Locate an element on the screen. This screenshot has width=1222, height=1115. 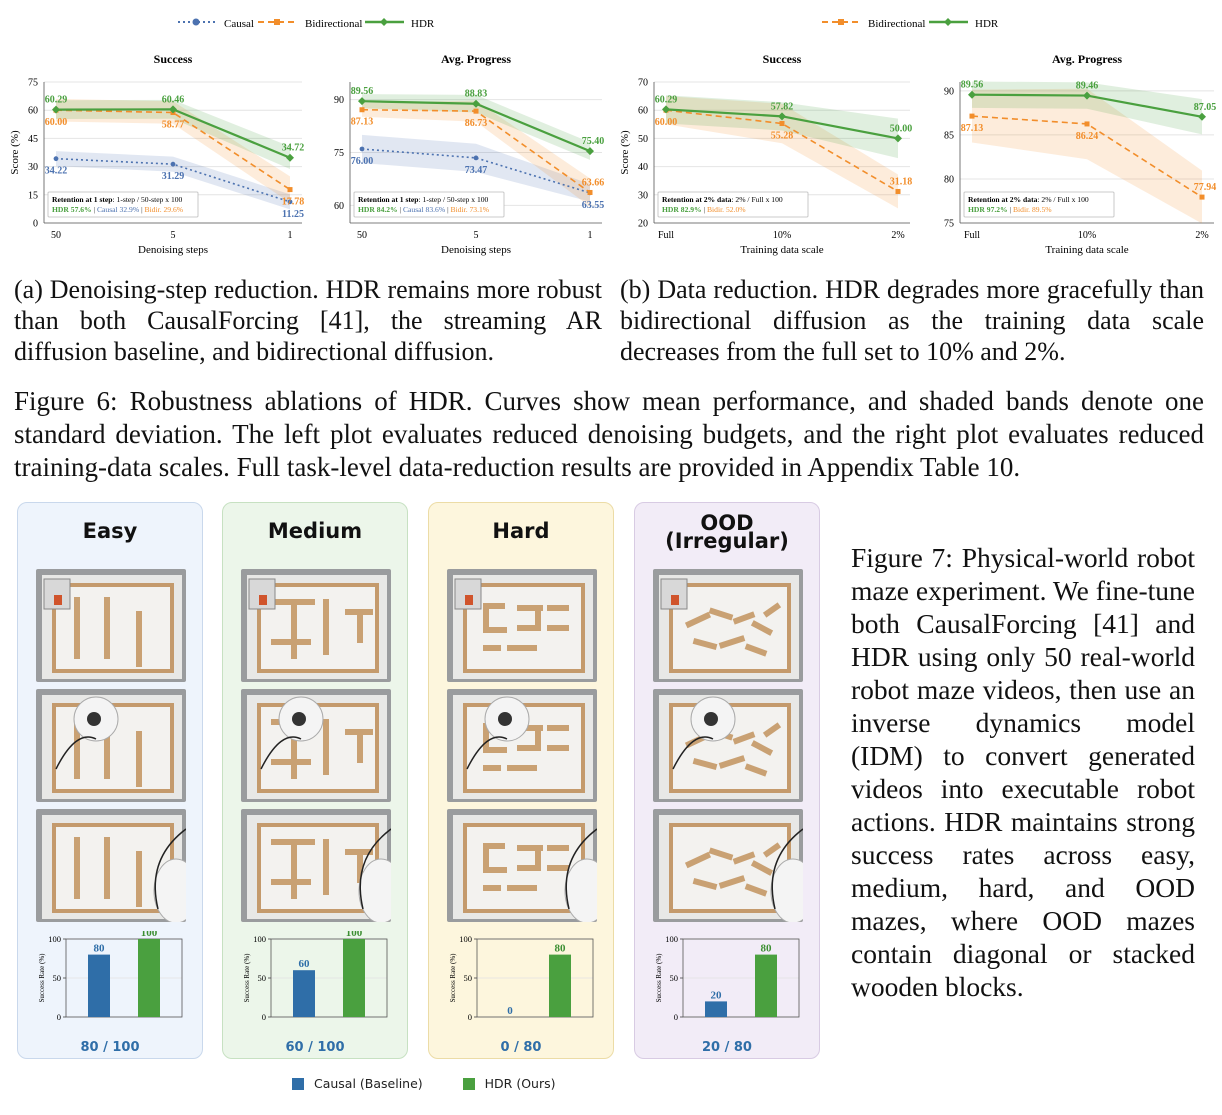
panel-score: 0 / 80 is located at coordinates (521, 1047).